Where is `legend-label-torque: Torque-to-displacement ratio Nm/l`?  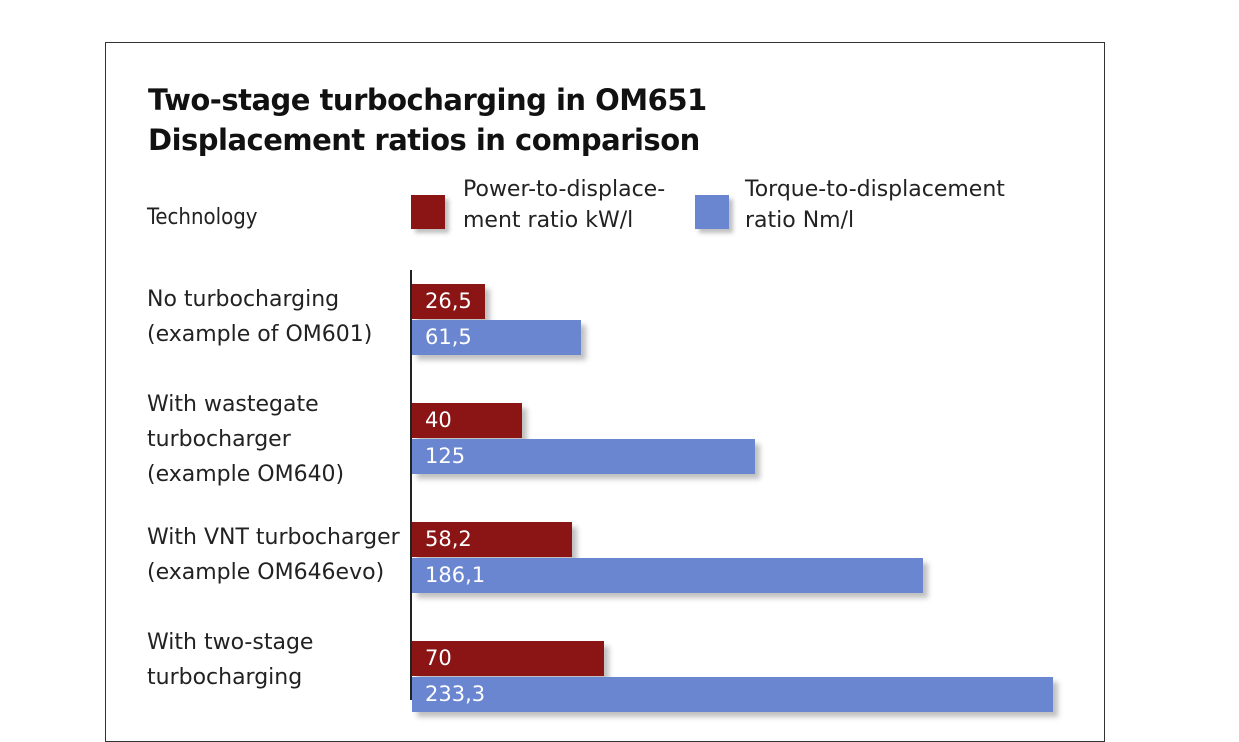 legend-label-torque: Torque-to-displacement ratio Nm/l is located at coordinates (875, 205).